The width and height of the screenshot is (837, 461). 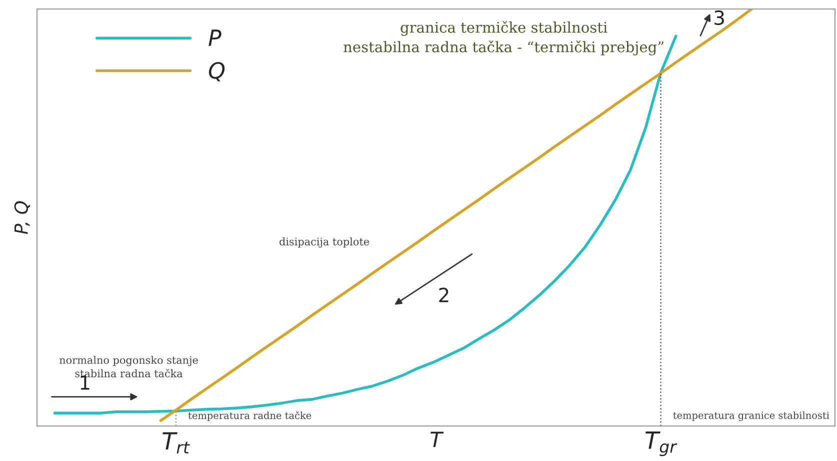 I want to click on ref-line-label: temperatura granice stabilnosti, so click(x=751, y=416).